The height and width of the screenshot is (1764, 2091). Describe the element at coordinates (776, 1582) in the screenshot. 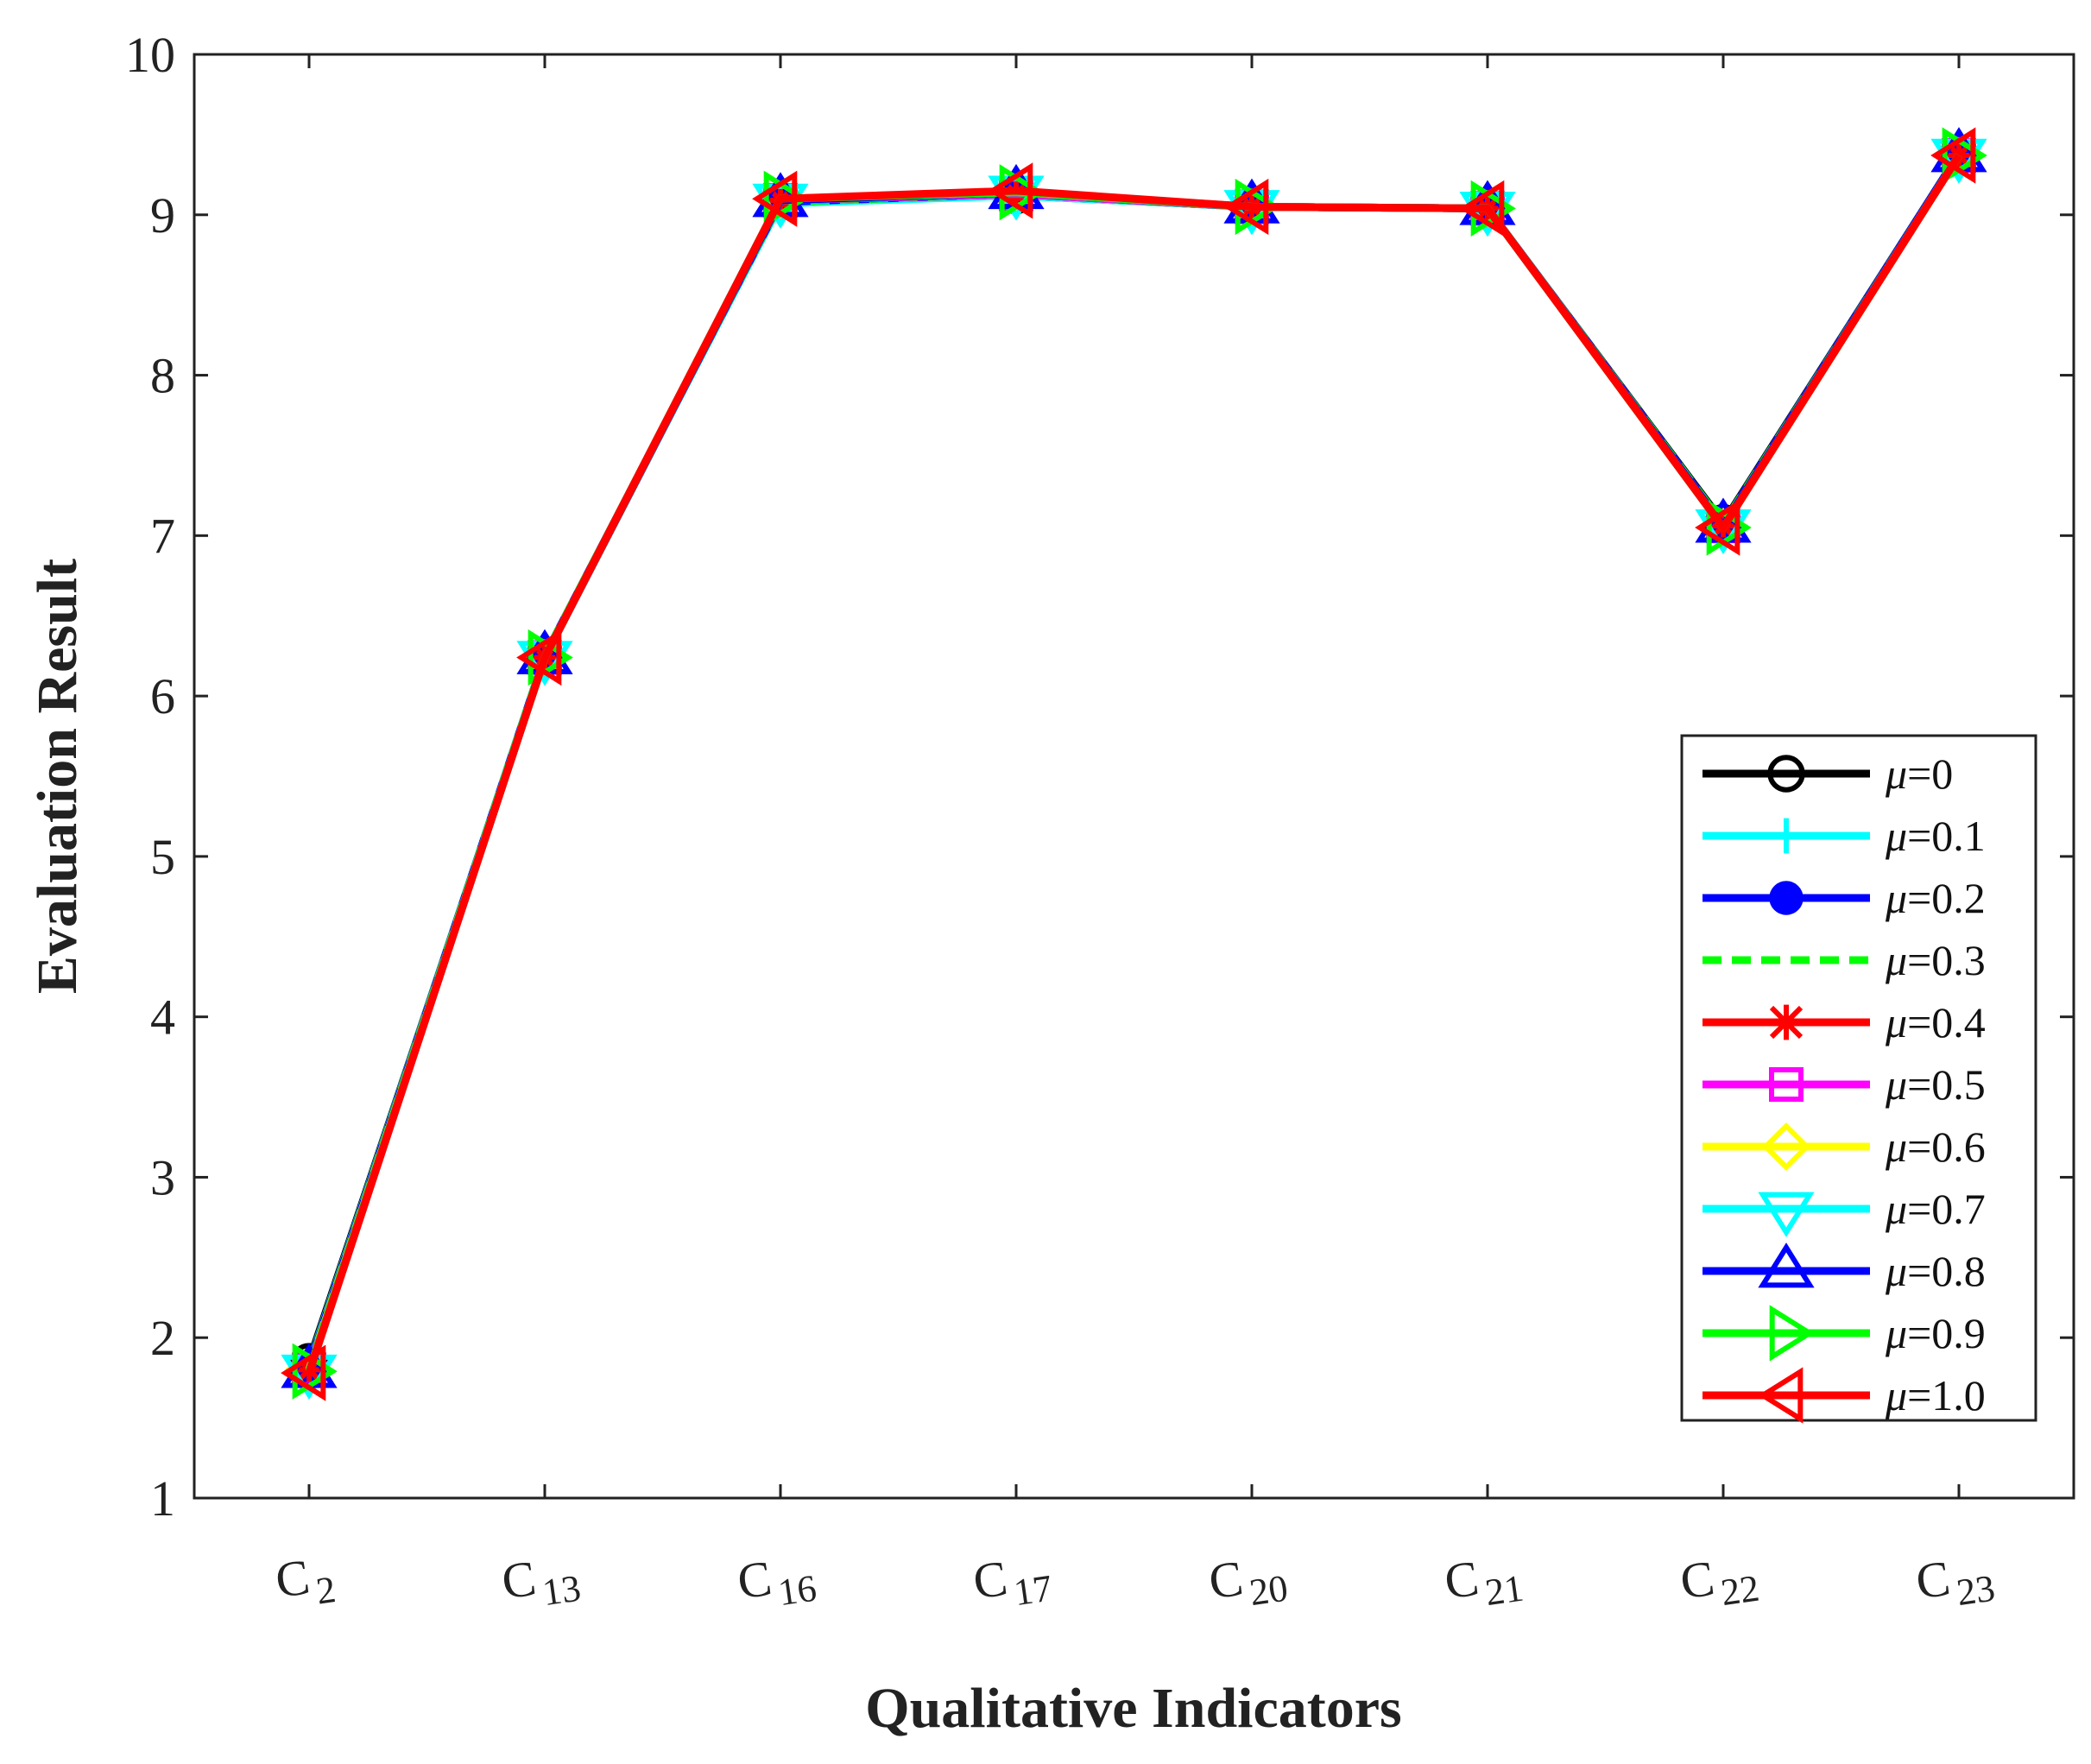

I see `x-tick-label: C16` at that location.